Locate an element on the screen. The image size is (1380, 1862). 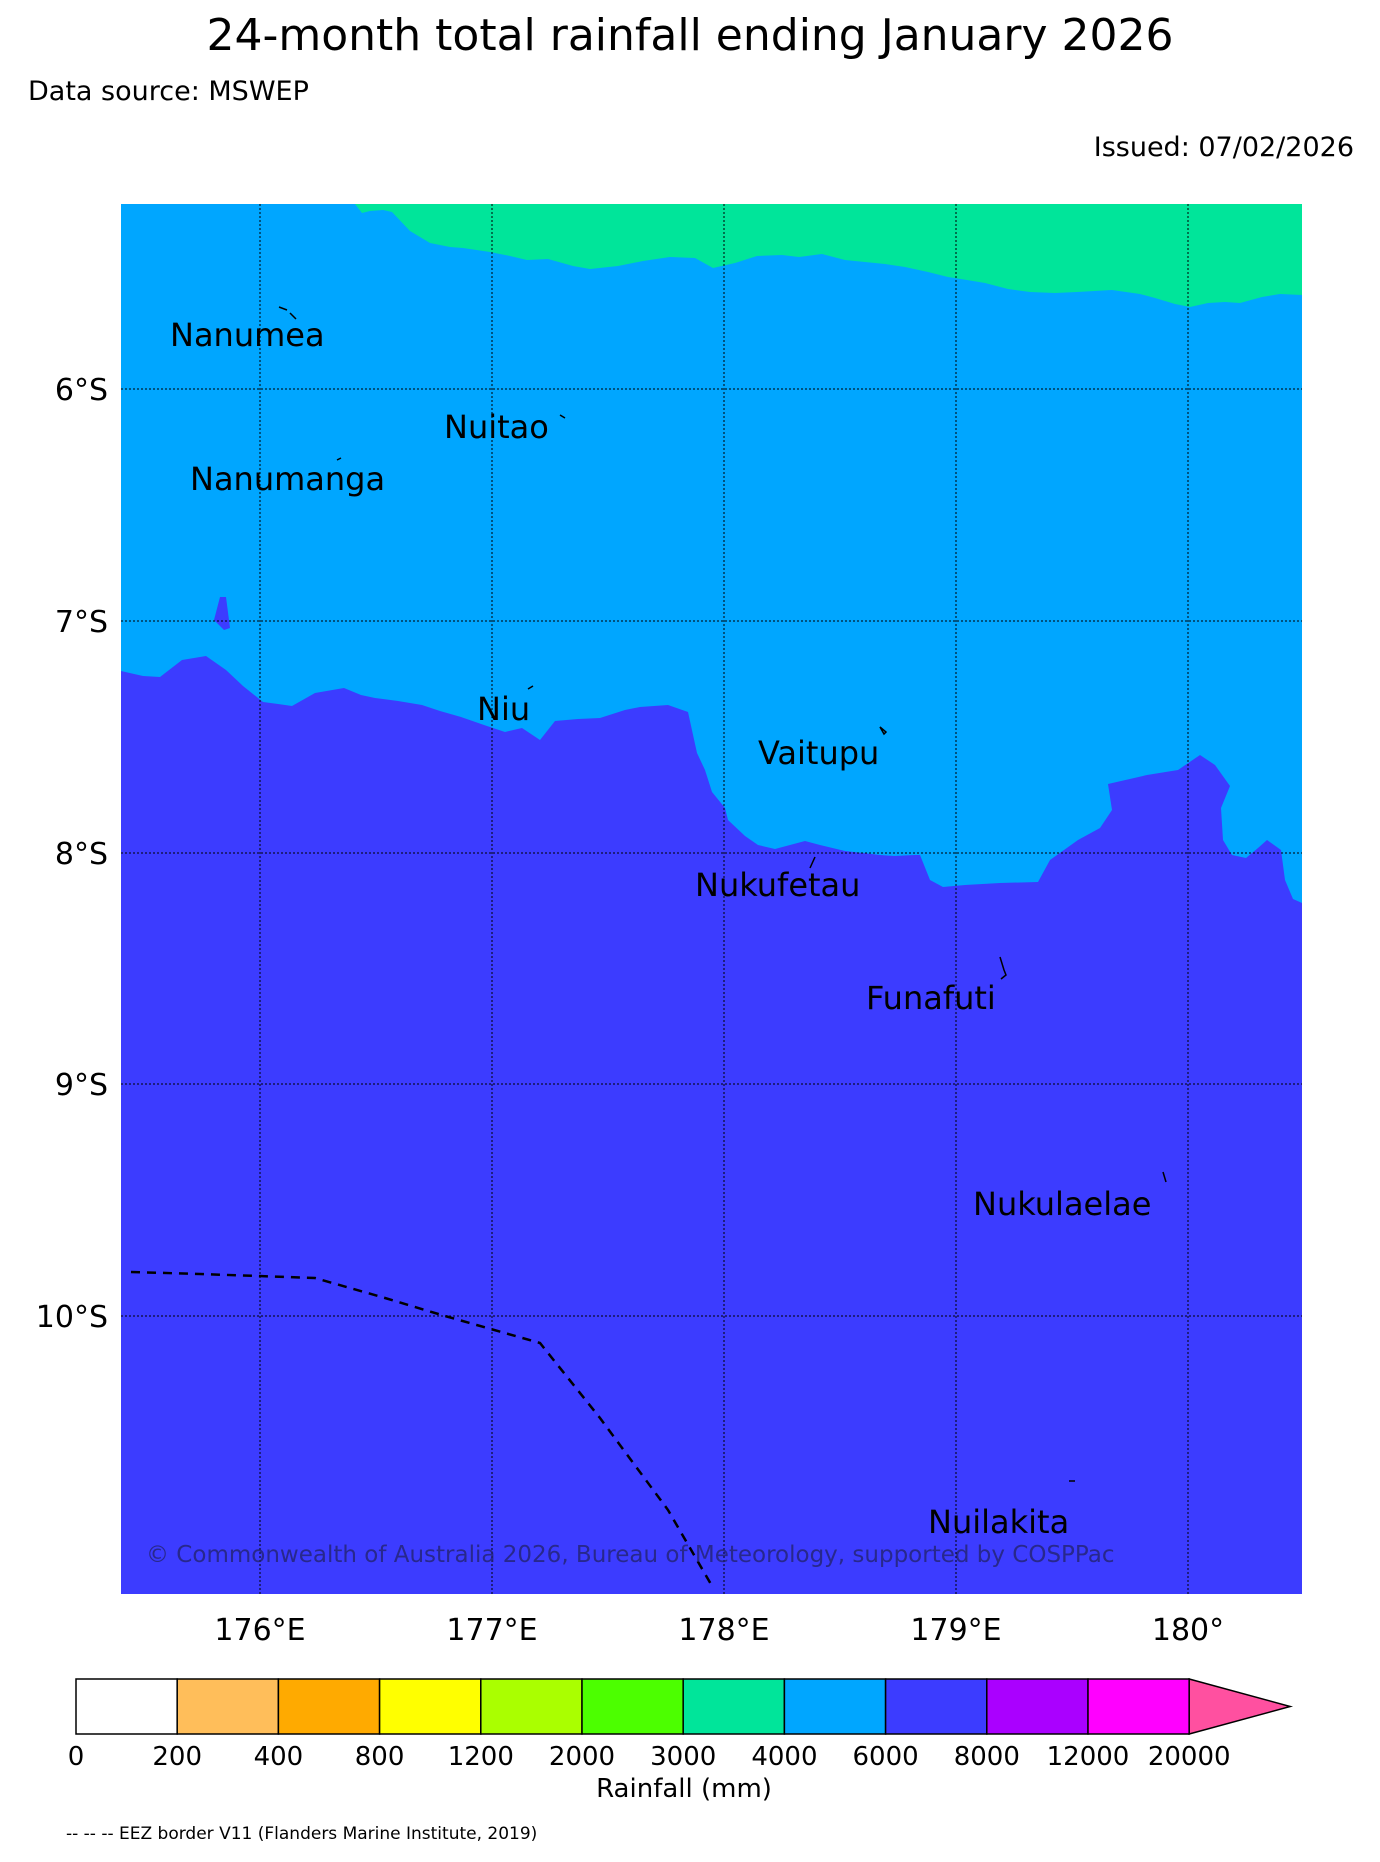
colorbar-tick-label: 3000 is located at coordinates (683, 1757).